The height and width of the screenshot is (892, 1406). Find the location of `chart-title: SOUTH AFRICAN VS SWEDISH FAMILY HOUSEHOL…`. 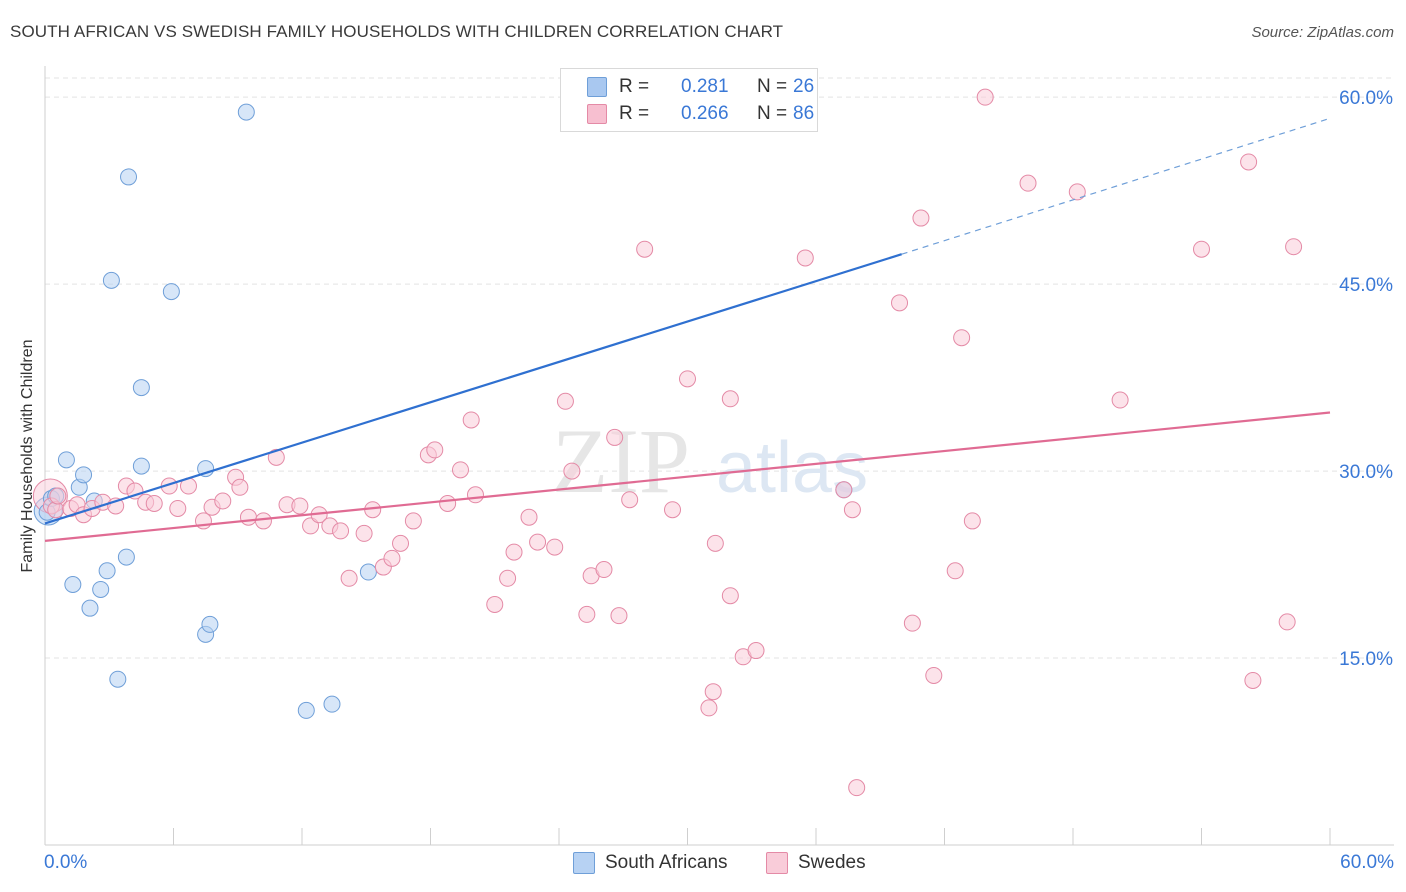

chart-title: SOUTH AFRICAN VS SWEDISH FAMILY HOUSEHOL… is located at coordinates (397, 31).